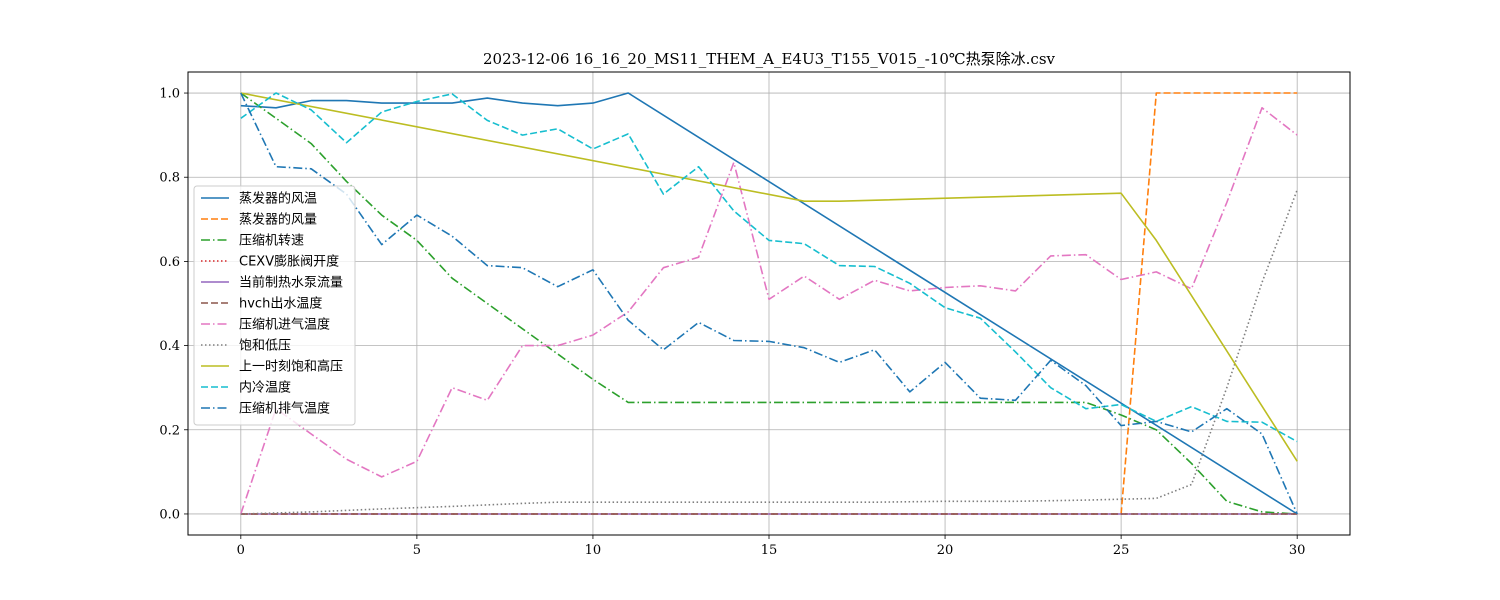 This screenshot has width=1500, height=600. Describe the element at coordinates (265, 388) in the screenshot. I see `legend-label: 内冷温度` at that location.